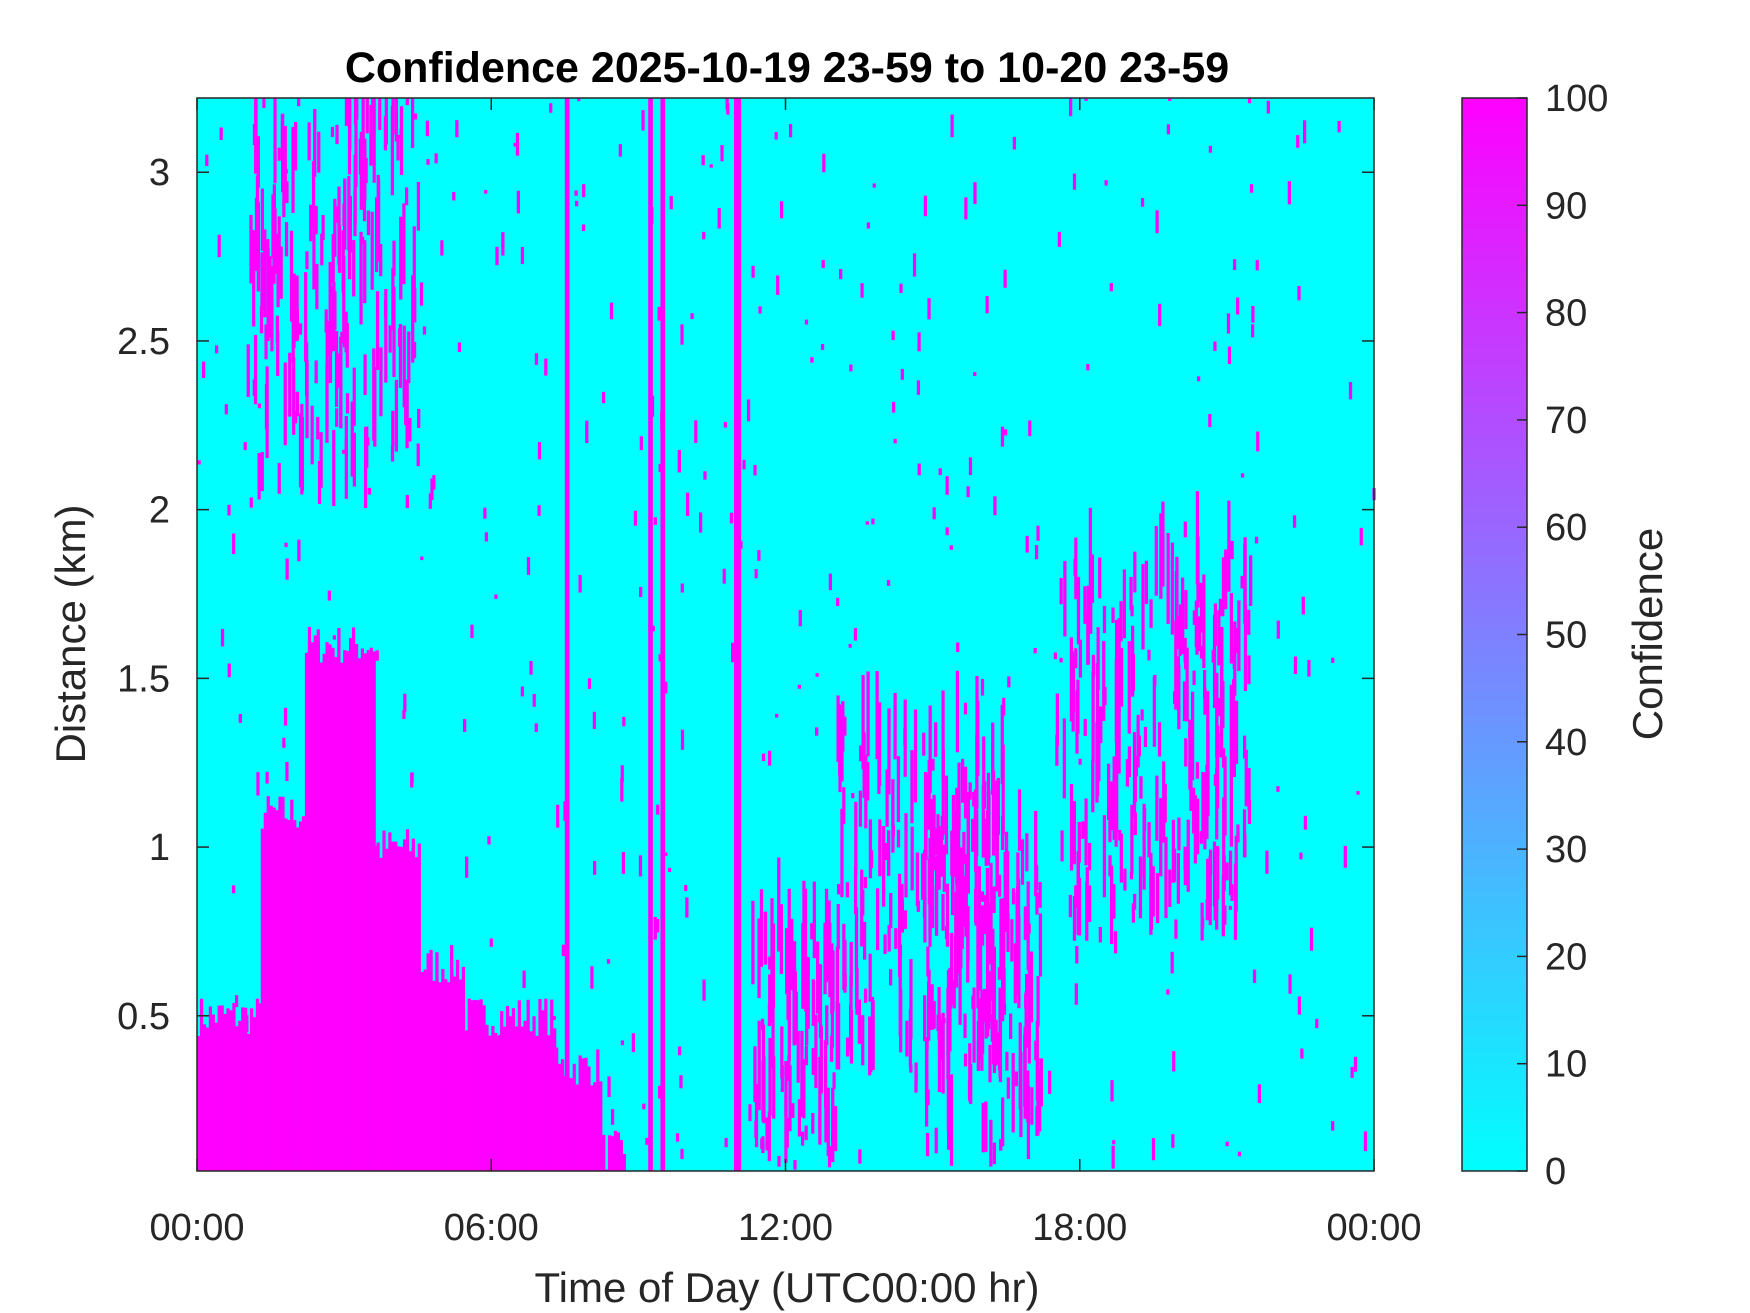 The width and height of the screenshot is (1750, 1313). Describe the element at coordinates (1566, 957) in the screenshot. I see `colorbar-tick-label: 20` at that location.